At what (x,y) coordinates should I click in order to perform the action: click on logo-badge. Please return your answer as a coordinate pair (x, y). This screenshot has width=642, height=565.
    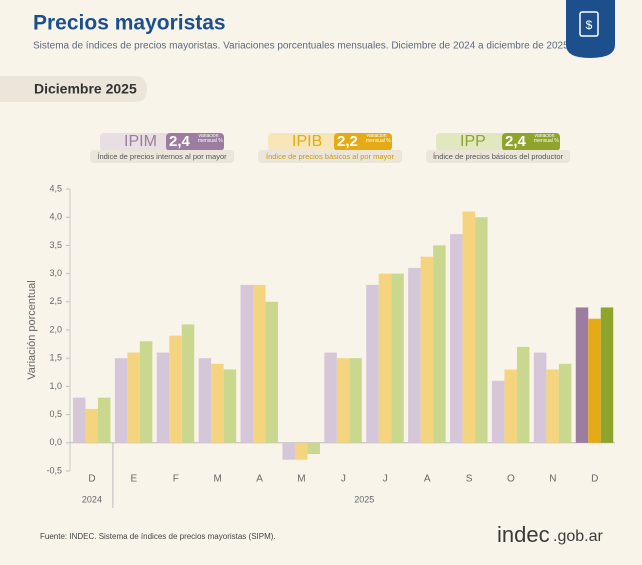
    Looking at the image, I should click on (590, 29).